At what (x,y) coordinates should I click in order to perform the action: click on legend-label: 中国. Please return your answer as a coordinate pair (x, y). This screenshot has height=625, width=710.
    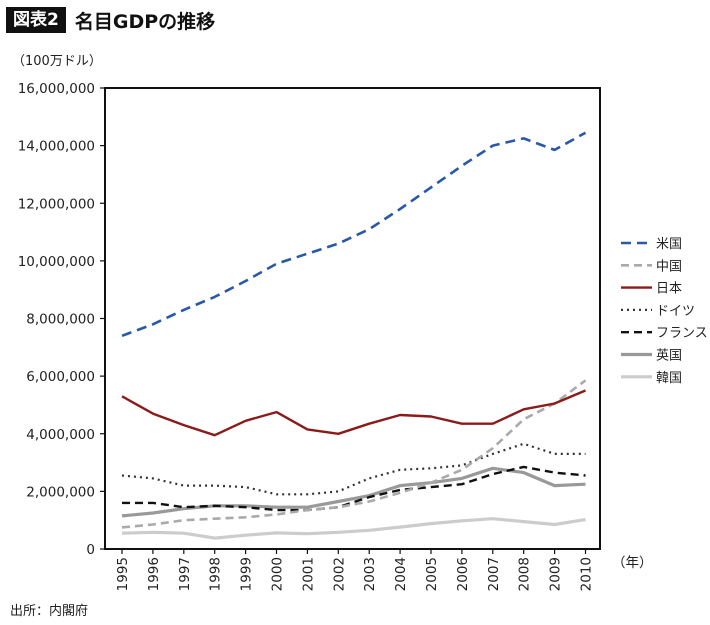
    Looking at the image, I should click on (669, 266).